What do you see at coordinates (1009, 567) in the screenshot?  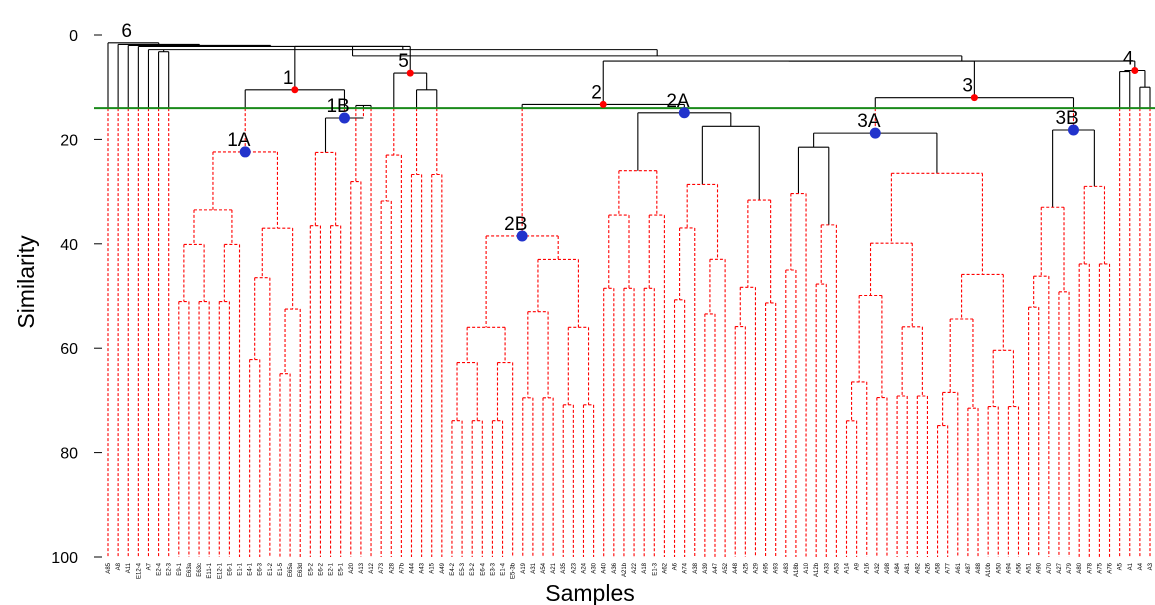 I see `leaf-label: A94` at bounding box center [1009, 567].